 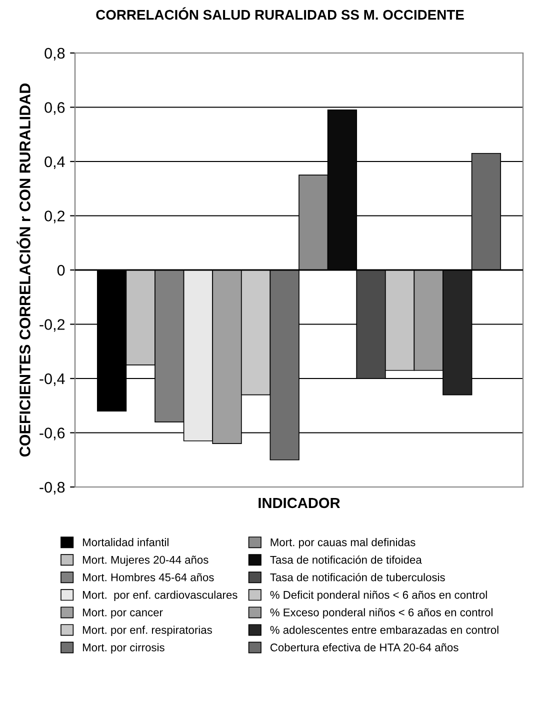 I want to click on y-tick-label: 0, so click(x=61, y=270).